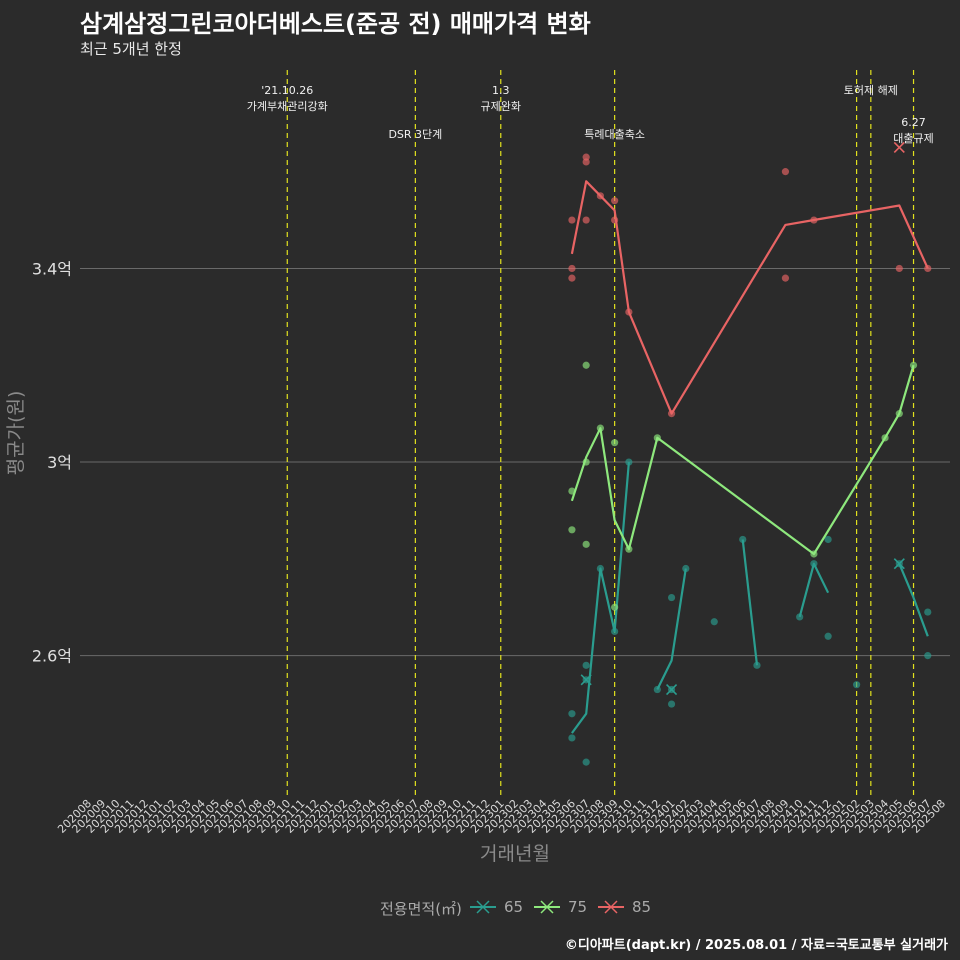 This screenshot has width=960, height=960. What do you see at coordinates (614, 134) in the screenshot?
I see `event-label: 특례대출축소` at bounding box center [614, 134].